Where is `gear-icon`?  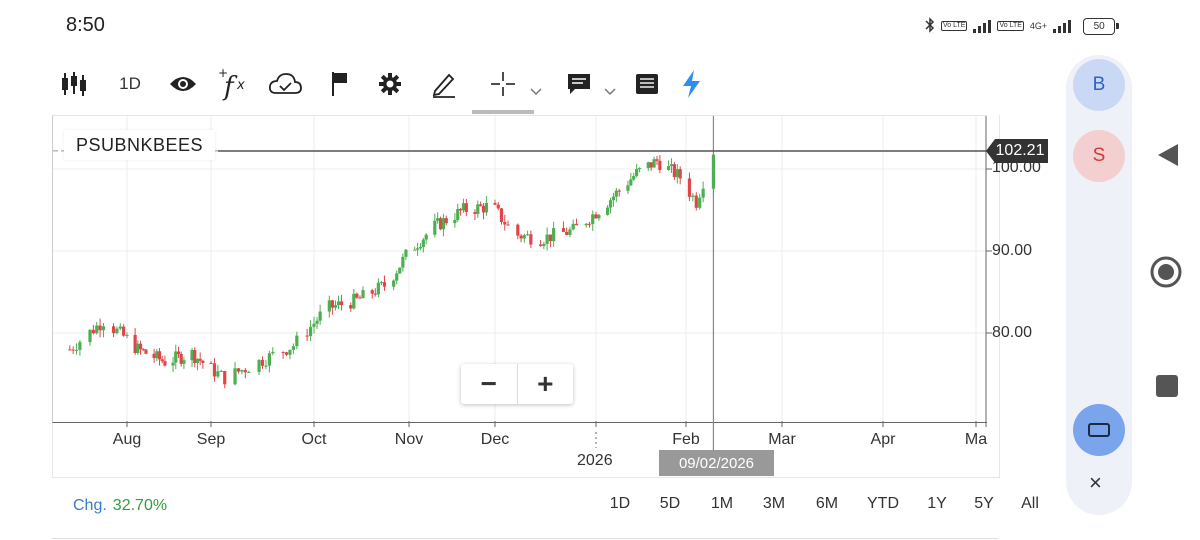
gear-icon is located at coordinates (390, 84).